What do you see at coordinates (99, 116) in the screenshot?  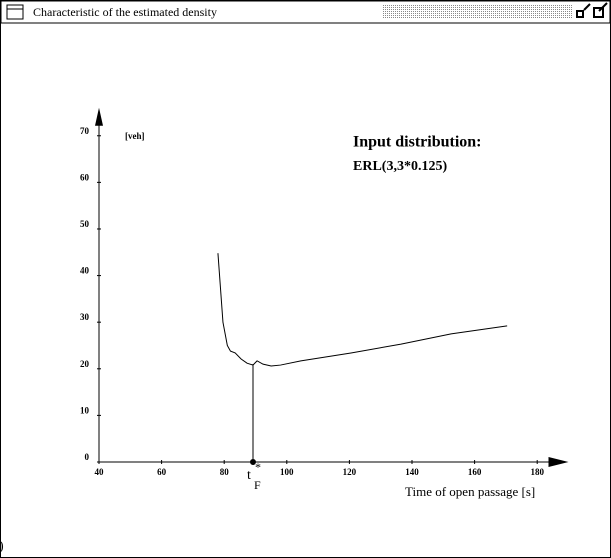 I see `y-axis-arrow` at bounding box center [99, 116].